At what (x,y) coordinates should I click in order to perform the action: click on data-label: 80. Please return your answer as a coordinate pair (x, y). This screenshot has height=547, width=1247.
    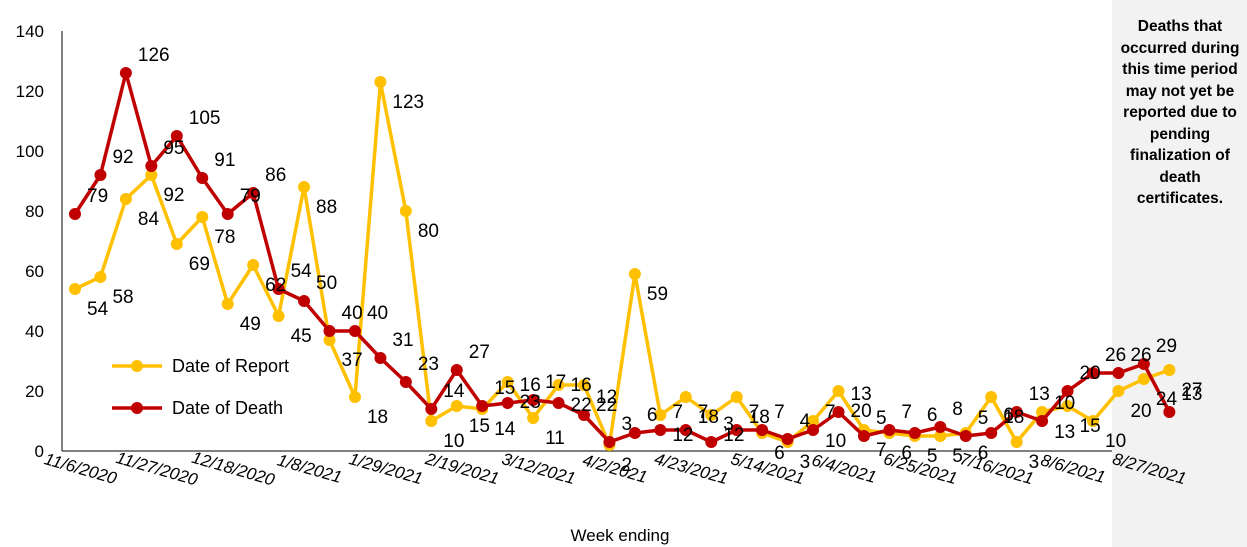
    Looking at the image, I should click on (428, 231).